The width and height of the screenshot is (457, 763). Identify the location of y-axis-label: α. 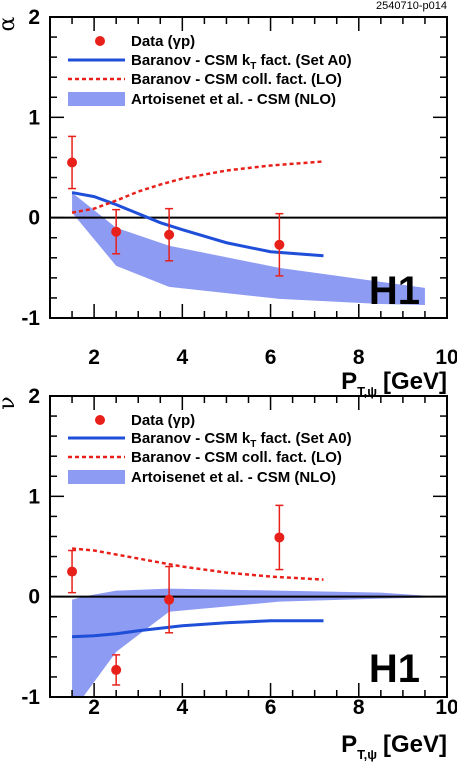
(10, 23).